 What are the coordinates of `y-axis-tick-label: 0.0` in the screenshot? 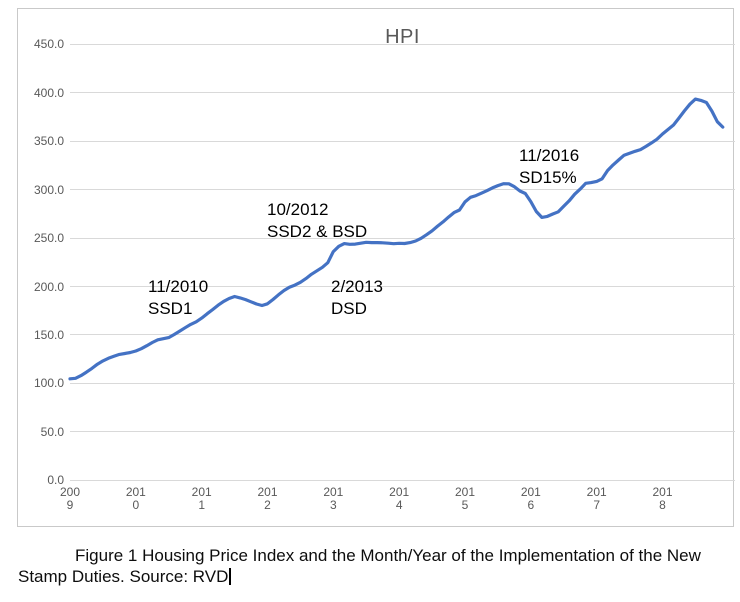 It's located at (55, 480).